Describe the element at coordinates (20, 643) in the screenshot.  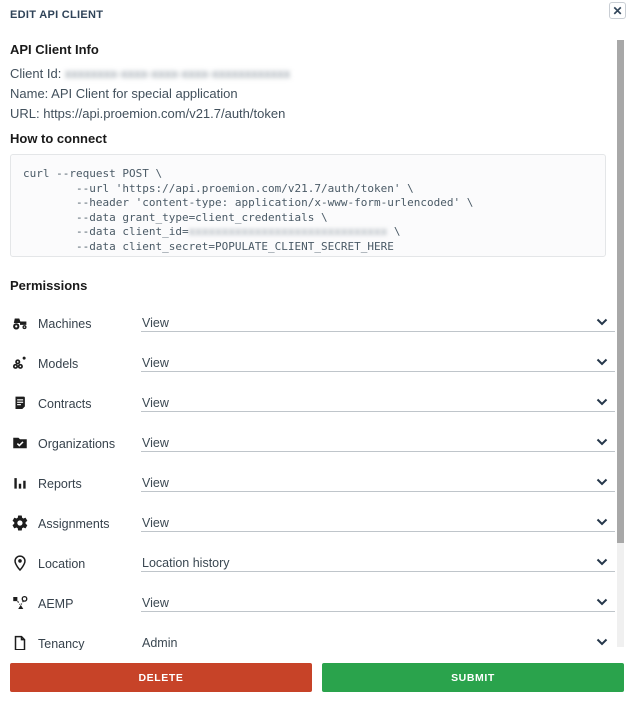
I see `document-icon` at that location.